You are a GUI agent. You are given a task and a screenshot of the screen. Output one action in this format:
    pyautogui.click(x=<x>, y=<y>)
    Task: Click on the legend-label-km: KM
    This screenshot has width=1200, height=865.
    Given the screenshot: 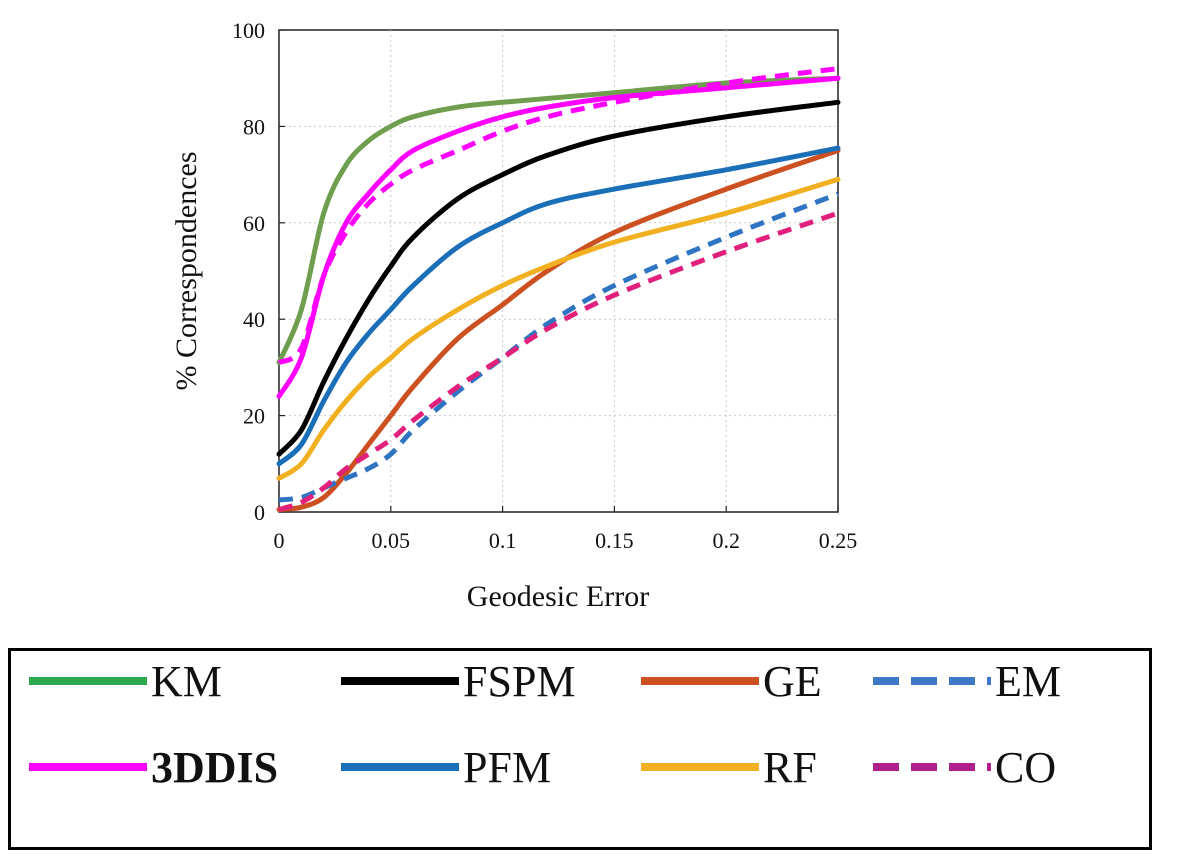 What is the action you would take?
    pyautogui.click(x=186, y=681)
    